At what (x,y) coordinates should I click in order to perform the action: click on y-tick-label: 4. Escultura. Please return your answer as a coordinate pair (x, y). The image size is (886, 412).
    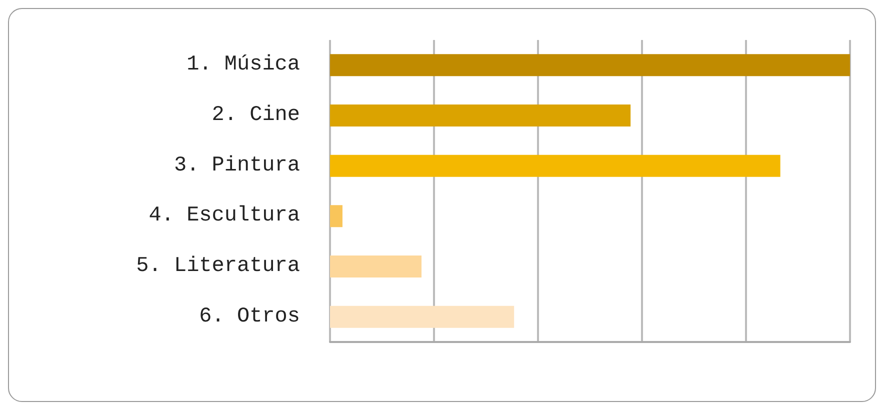
    Looking at the image, I should click on (224, 216).